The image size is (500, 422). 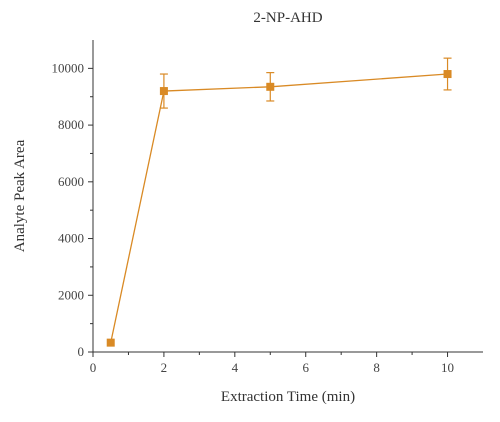 I want to click on x-tick-label: 8, so click(x=376, y=367).